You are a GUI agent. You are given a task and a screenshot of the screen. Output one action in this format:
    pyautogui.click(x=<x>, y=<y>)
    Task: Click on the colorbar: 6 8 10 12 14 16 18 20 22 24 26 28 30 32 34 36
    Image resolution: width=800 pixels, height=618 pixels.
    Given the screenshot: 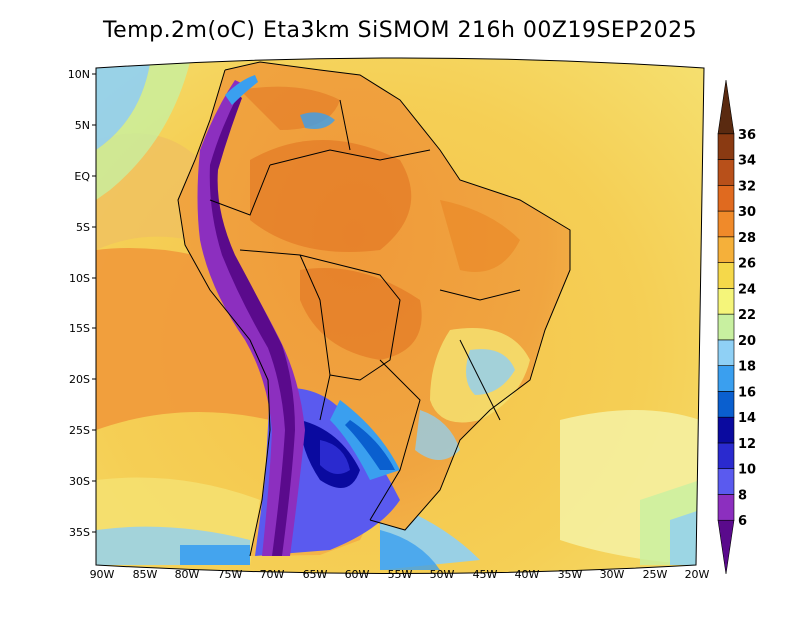 What is the action you would take?
    pyautogui.click(x=736, y=327)
    